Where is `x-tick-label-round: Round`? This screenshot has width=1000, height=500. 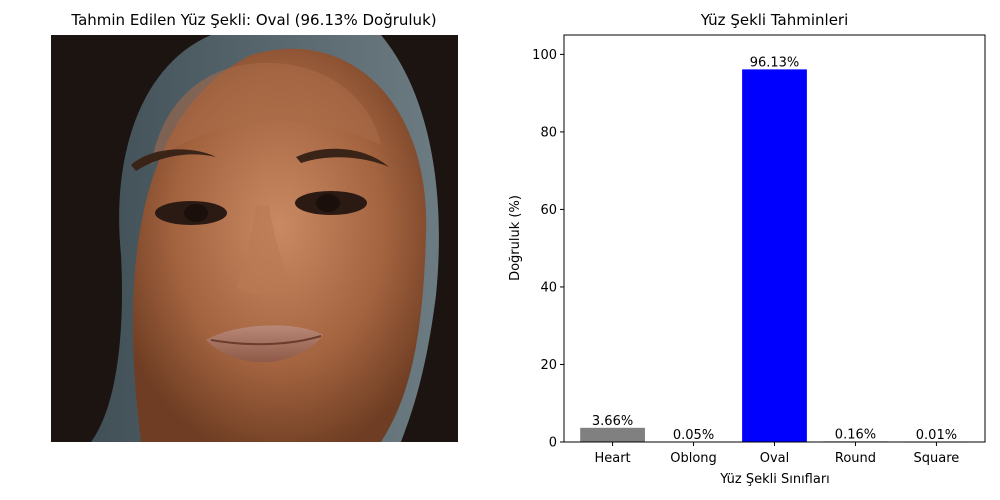
x-tick-label-round: Round is located at coordinates (855, 458).